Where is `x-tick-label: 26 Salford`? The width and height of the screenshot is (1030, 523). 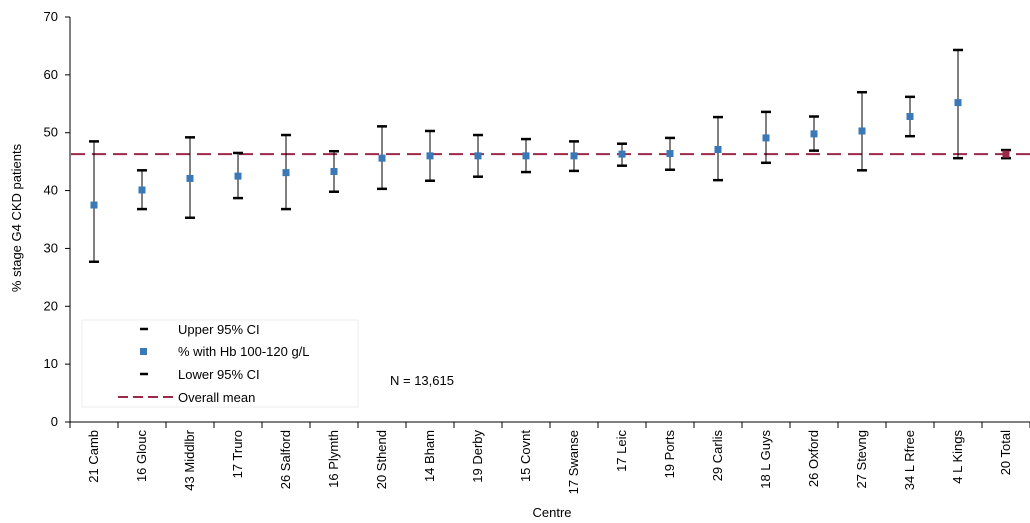
x-tick-label: 26 Salford is located at coordinates (285, 459).